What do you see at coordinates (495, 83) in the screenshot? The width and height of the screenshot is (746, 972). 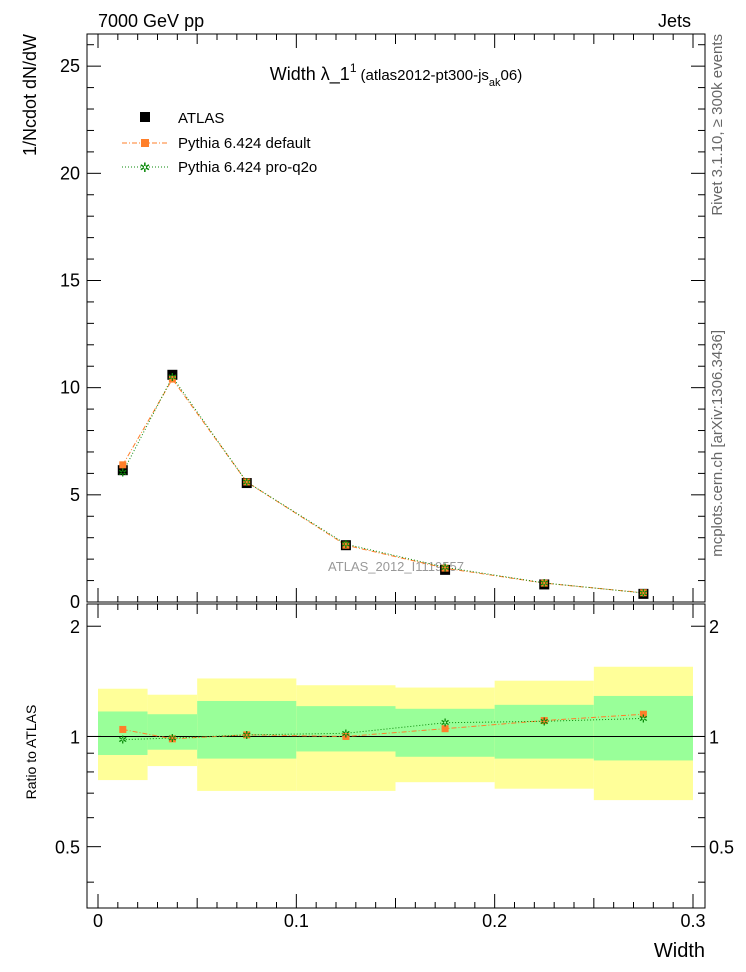 I see `title-sub: ak` at bounding box center [495, 83].